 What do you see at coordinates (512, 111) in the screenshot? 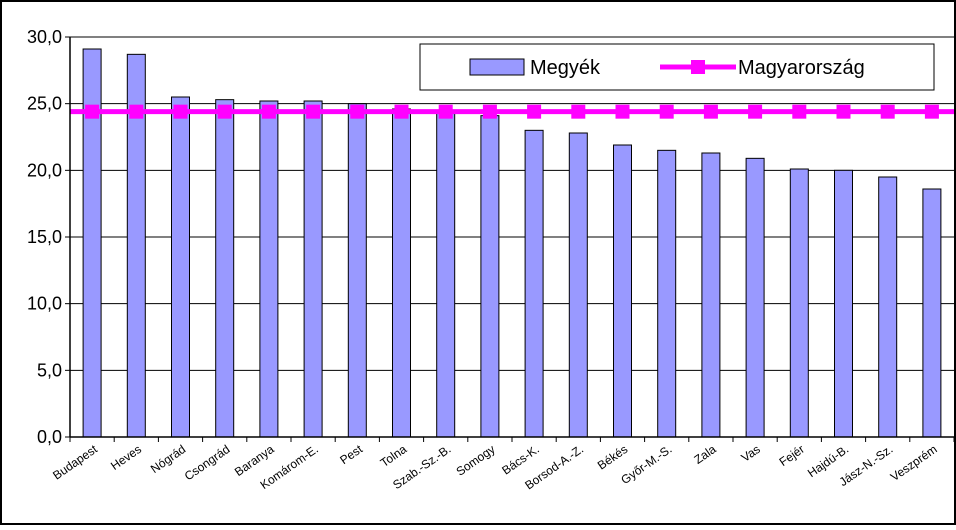
I see `line-series` at bounding box center [512, 111].